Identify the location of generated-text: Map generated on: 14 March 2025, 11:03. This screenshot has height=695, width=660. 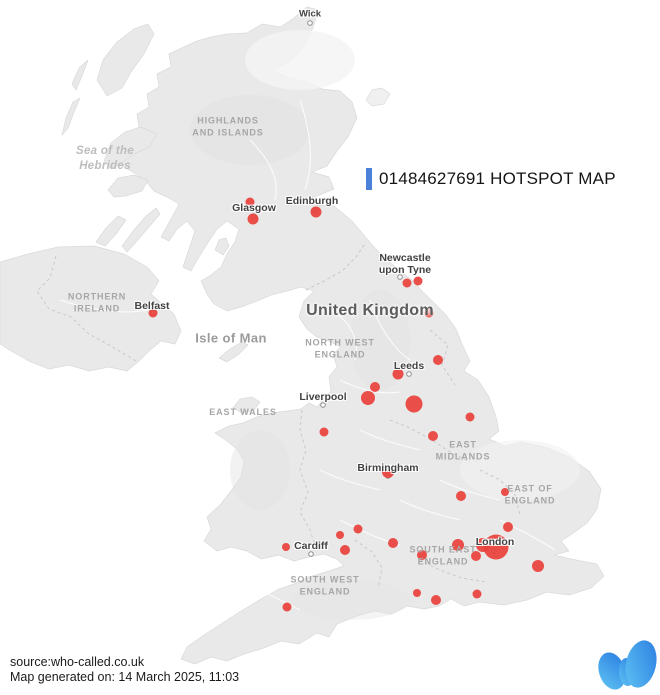
(125, 677).